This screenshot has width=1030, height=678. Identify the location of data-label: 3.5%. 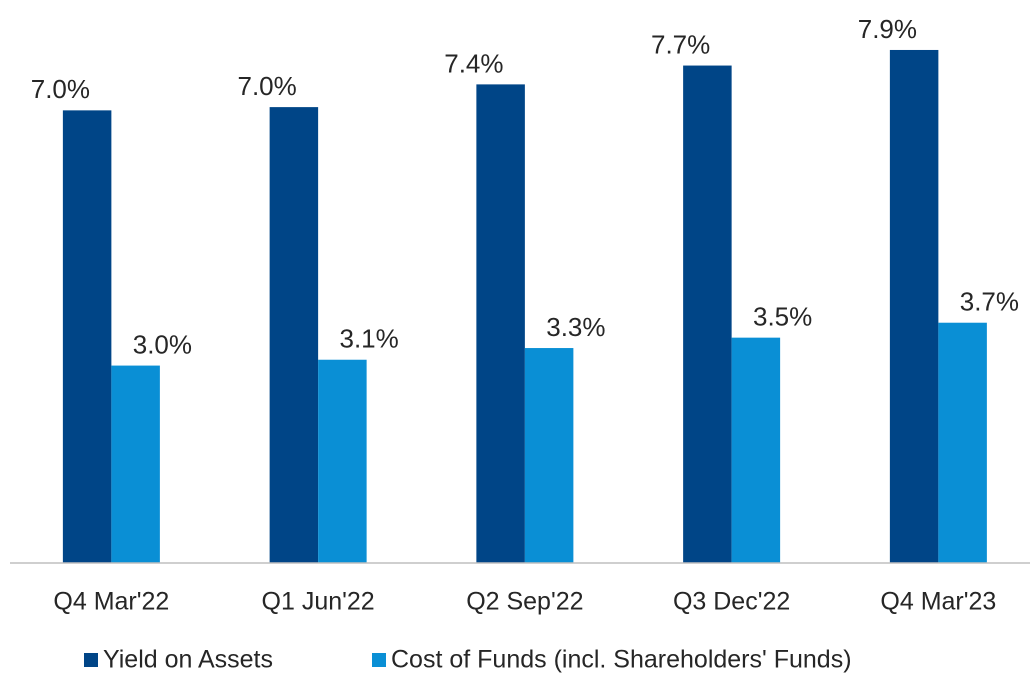
(782, 317).